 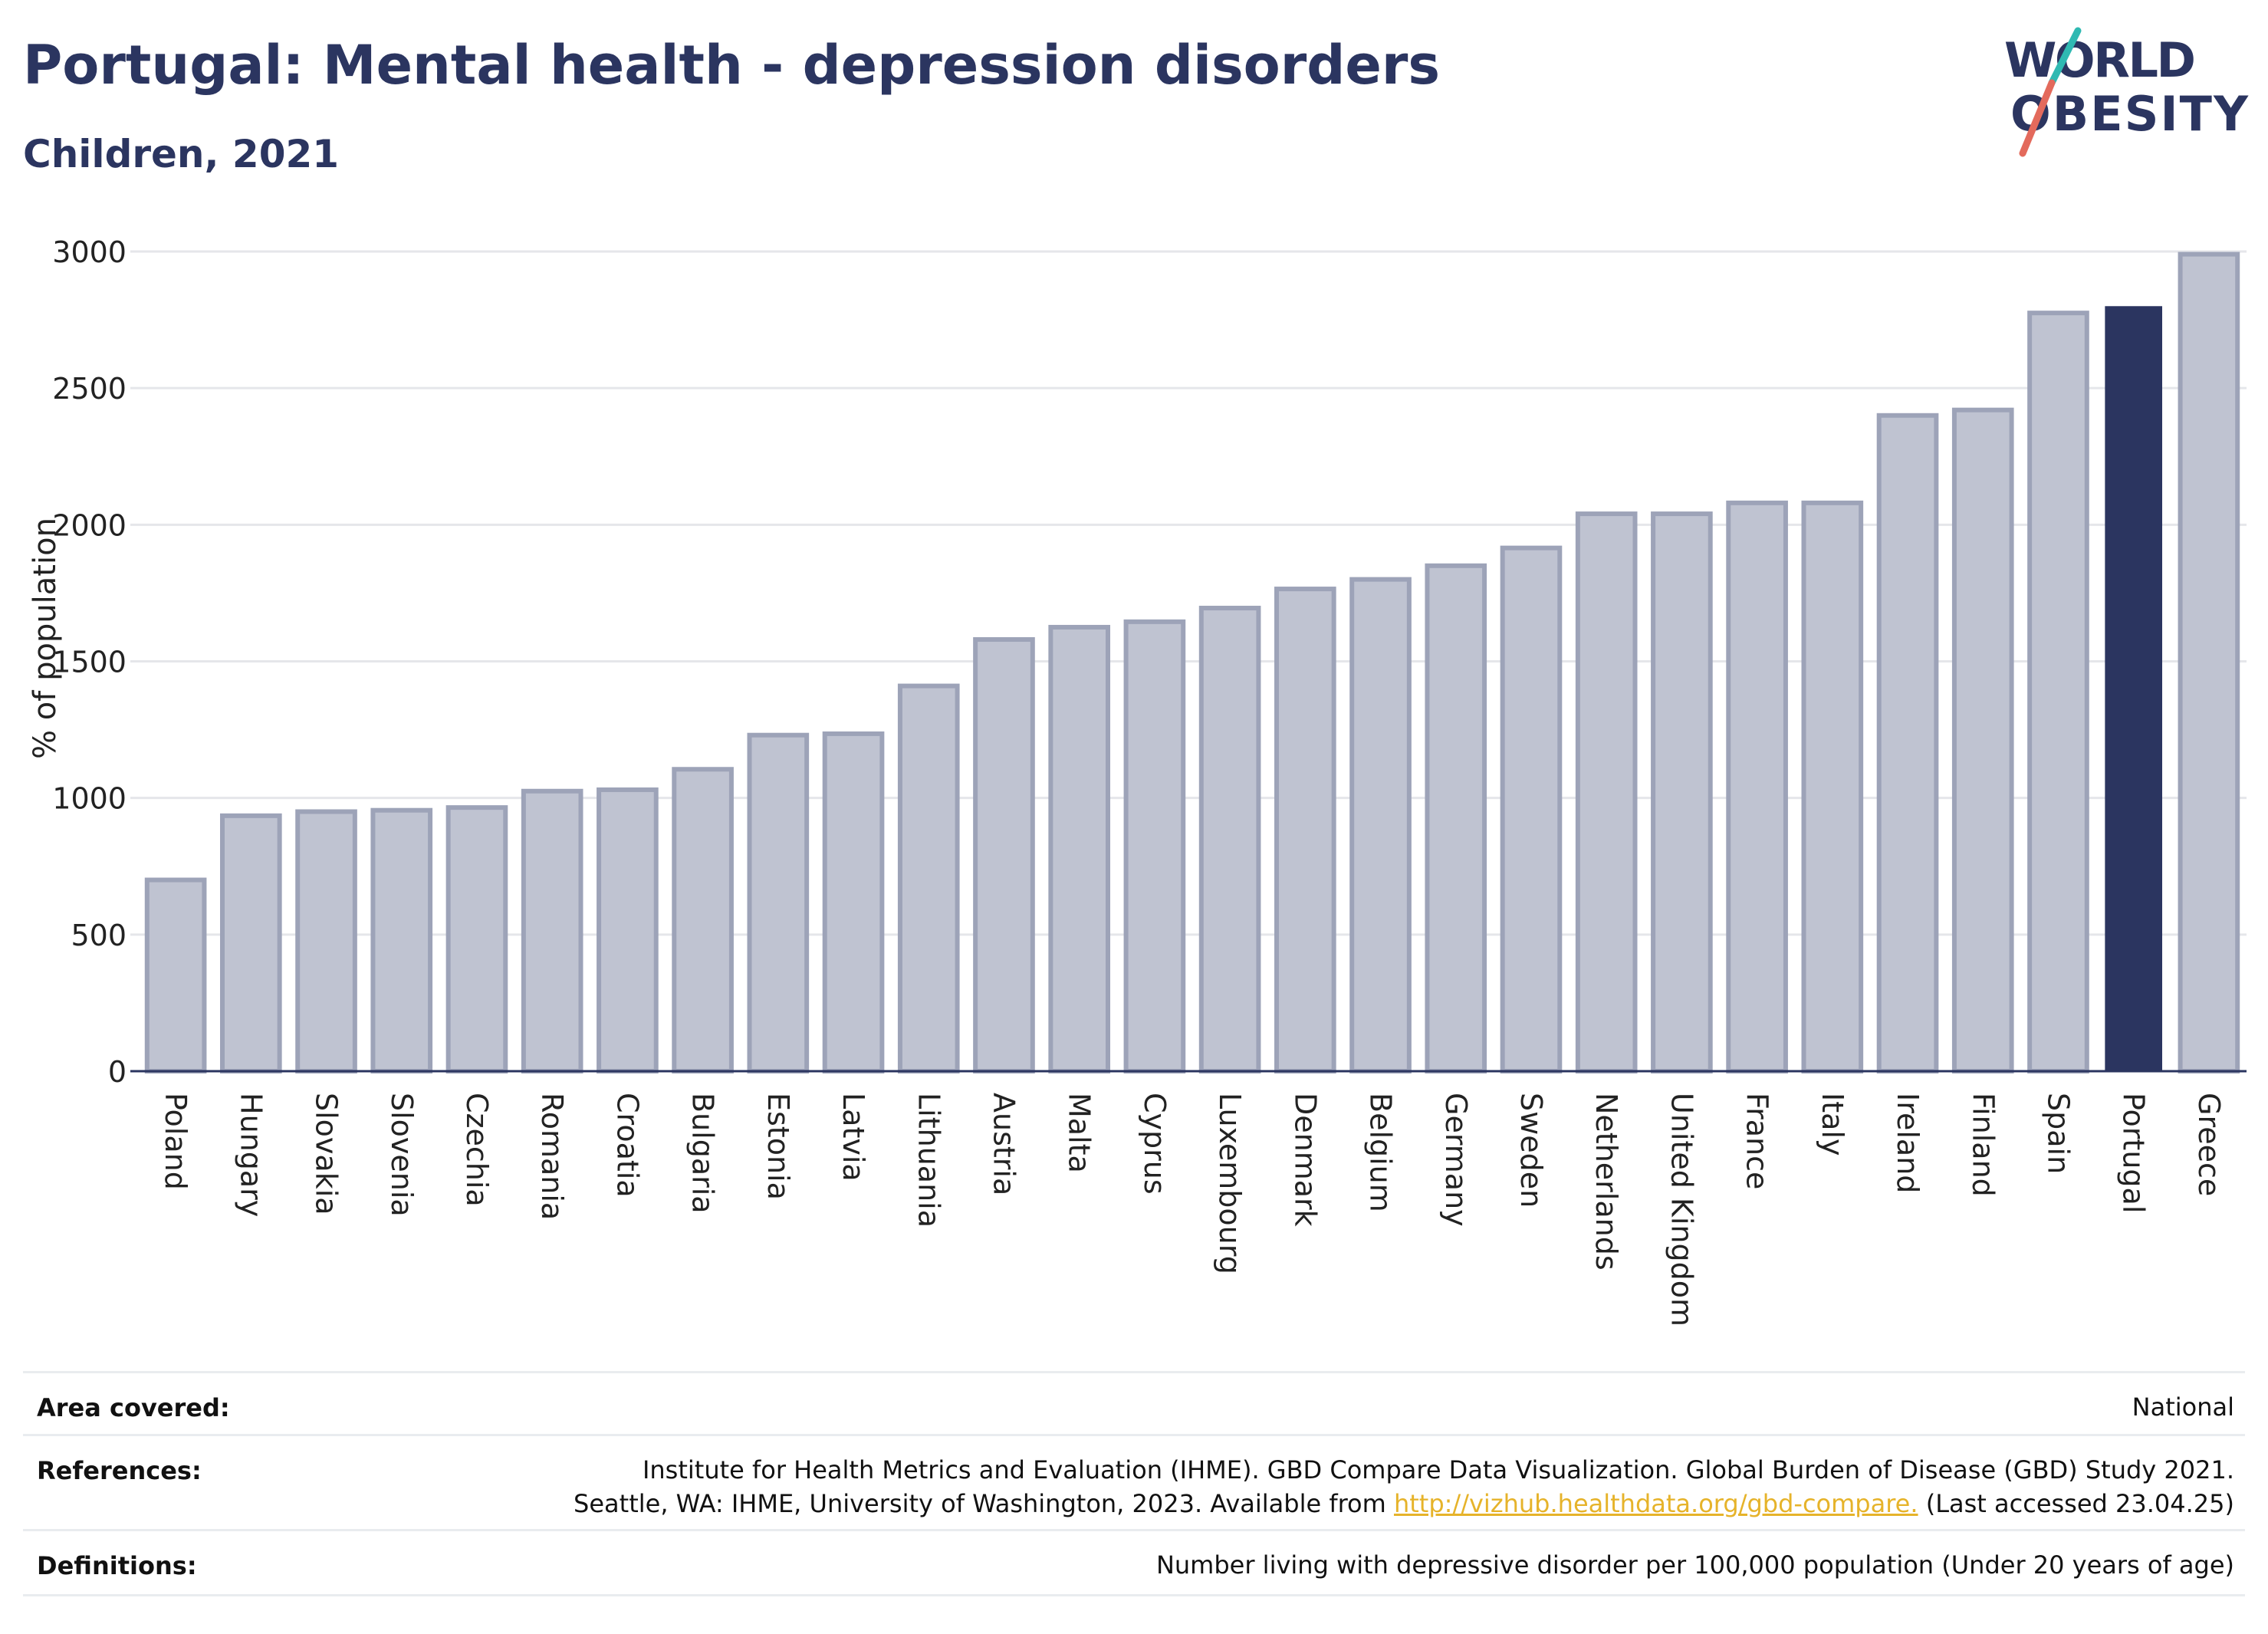 I want to click on bar-austria, so click(x=1004, y=855).